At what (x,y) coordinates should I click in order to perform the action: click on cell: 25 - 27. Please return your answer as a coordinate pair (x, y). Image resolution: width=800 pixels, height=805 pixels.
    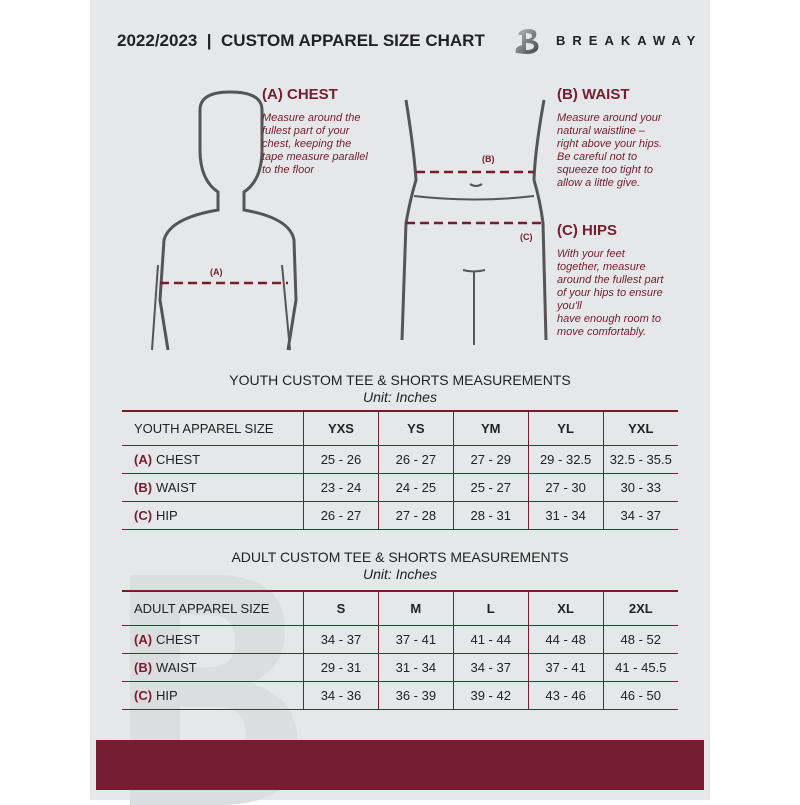
    Looking at the image, I should click on (490, 487).